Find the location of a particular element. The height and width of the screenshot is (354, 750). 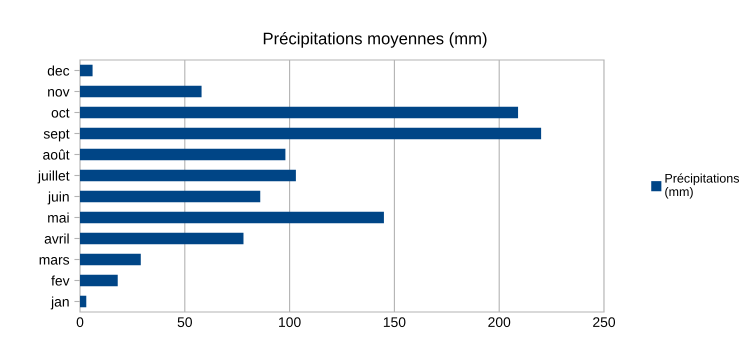

x-tick-label: 50 is located at coordinates (185, 322).